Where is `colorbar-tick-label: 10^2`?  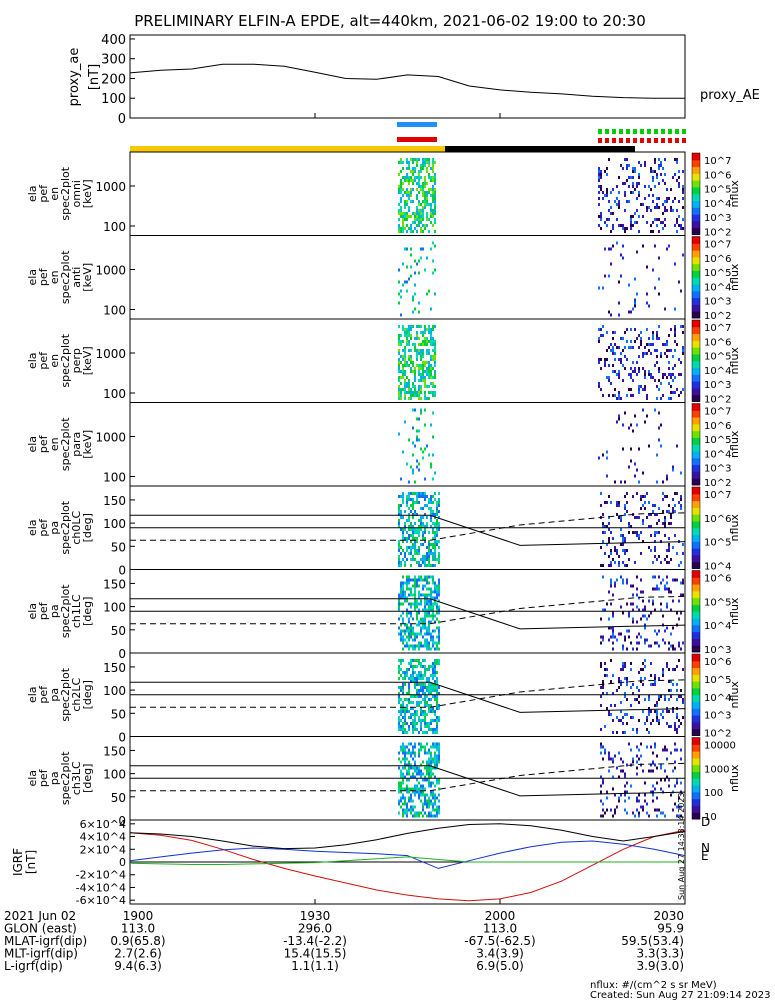
colorbar-tick-label: 10^2 is located at coordinates (717, 483).